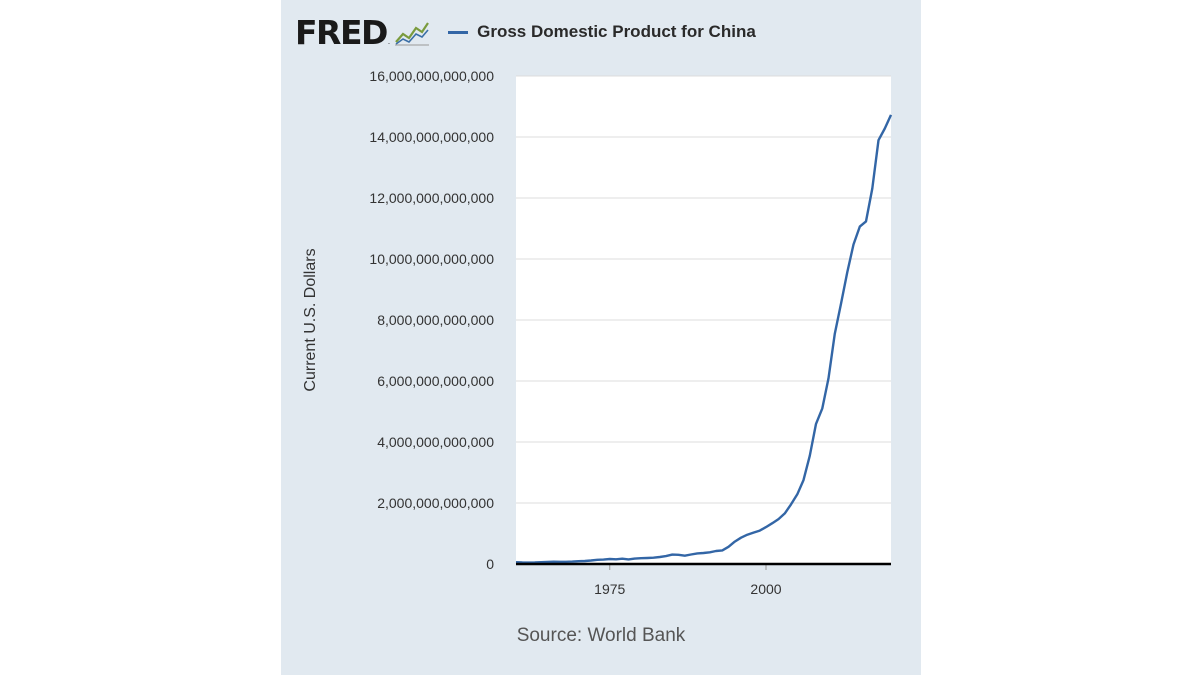 This screenshot has width=1200, height=675. I want to click on fred-logo: FRED, so click(341, 32).